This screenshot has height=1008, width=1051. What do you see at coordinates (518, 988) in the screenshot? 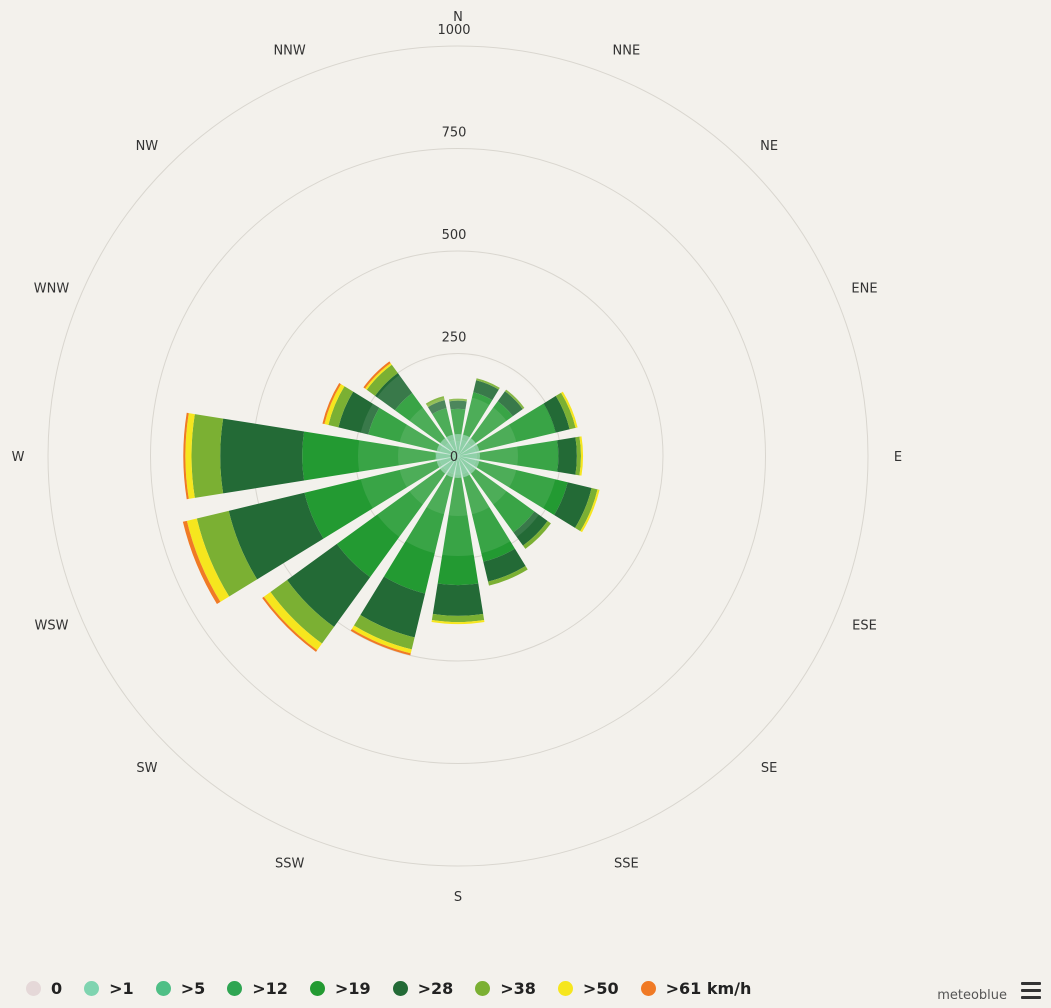
I see `legend-label: >38` at bounding box center [518, 988].